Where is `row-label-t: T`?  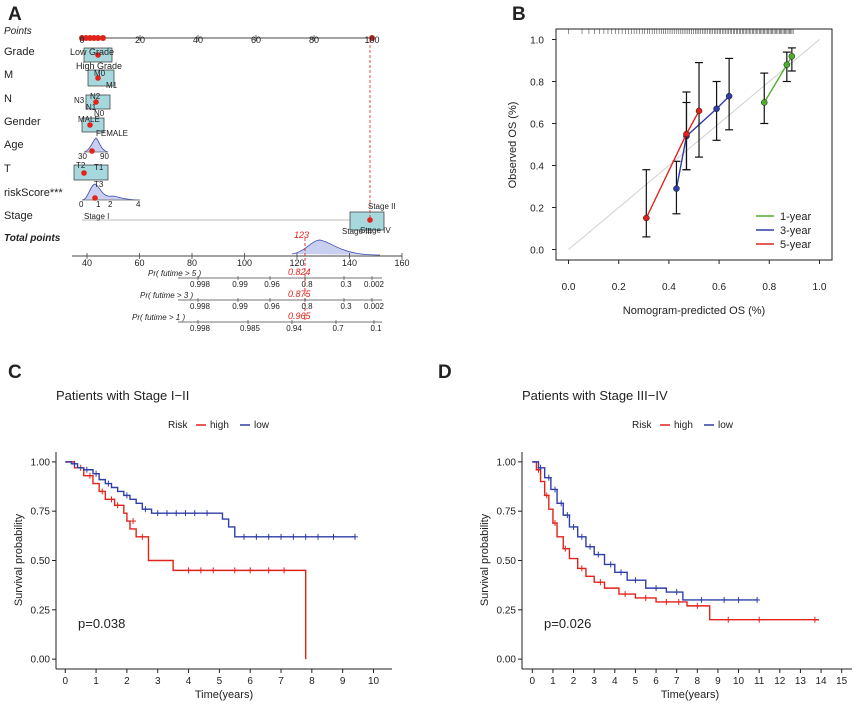 row-label-t: T is located at coordinates (7, 169).